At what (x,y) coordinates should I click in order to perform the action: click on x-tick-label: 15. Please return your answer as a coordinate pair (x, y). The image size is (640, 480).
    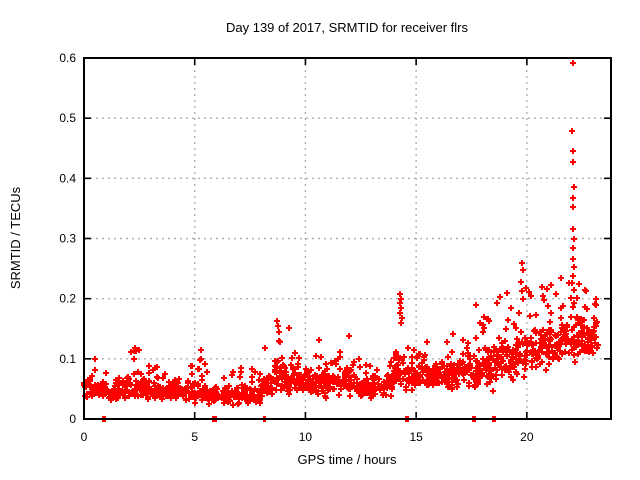
    Looking at the image, I should click on (416, 437).